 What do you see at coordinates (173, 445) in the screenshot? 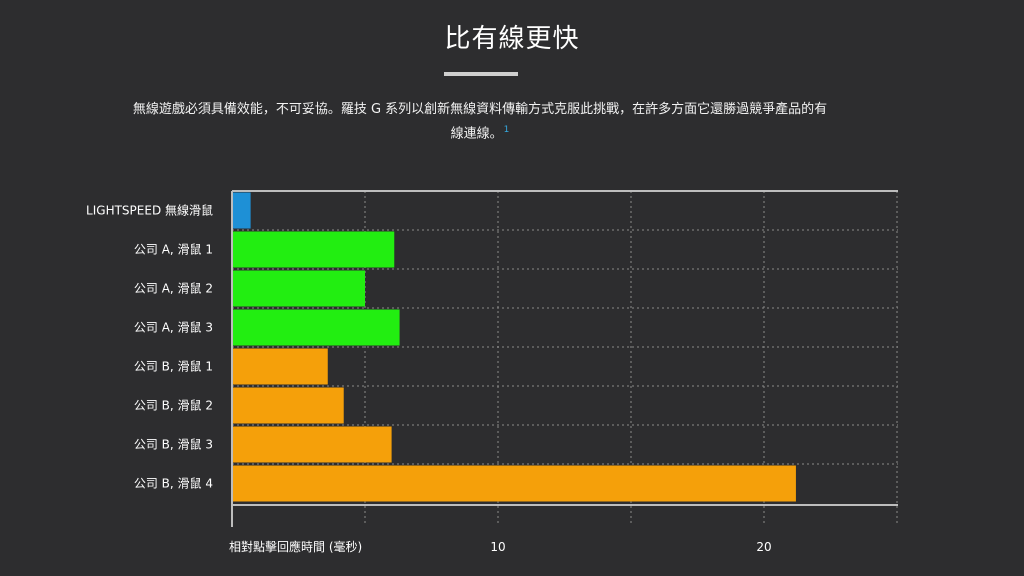
I see `category-label: 公司 B, 滑鼠 3` at bounding box center [173, 445].